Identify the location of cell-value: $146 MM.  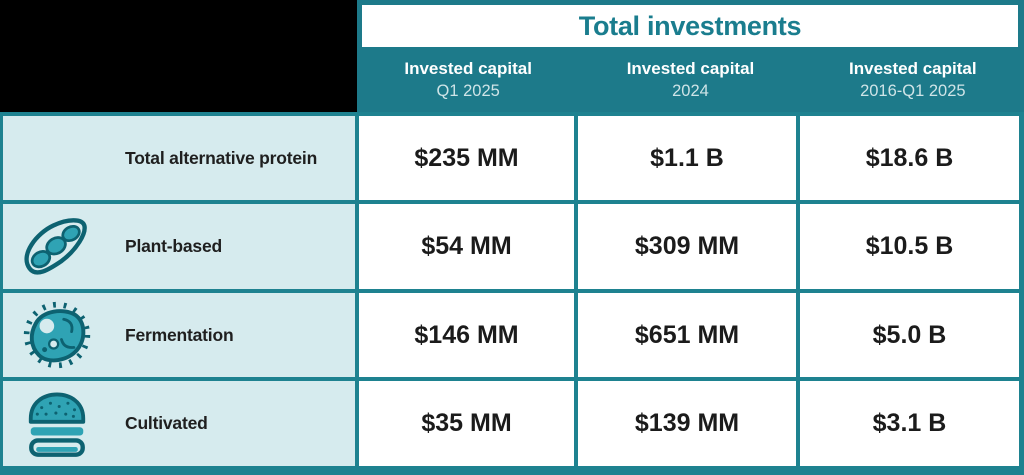
(466, 334).